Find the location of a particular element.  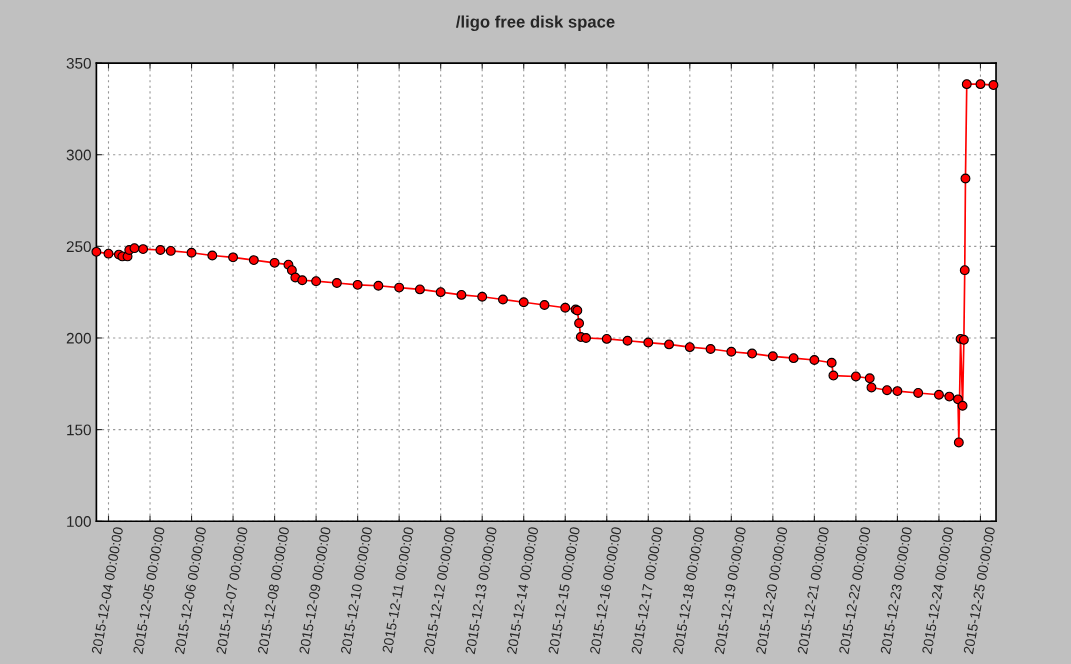

y-tick-label: 350 is located at coordinates (78, 63).